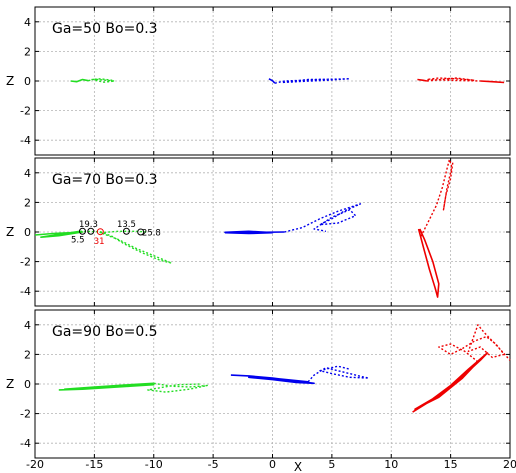  Describe the element at coordinates (451, 464) in the screenshot. I see `x-tick-label: 15` at that location.